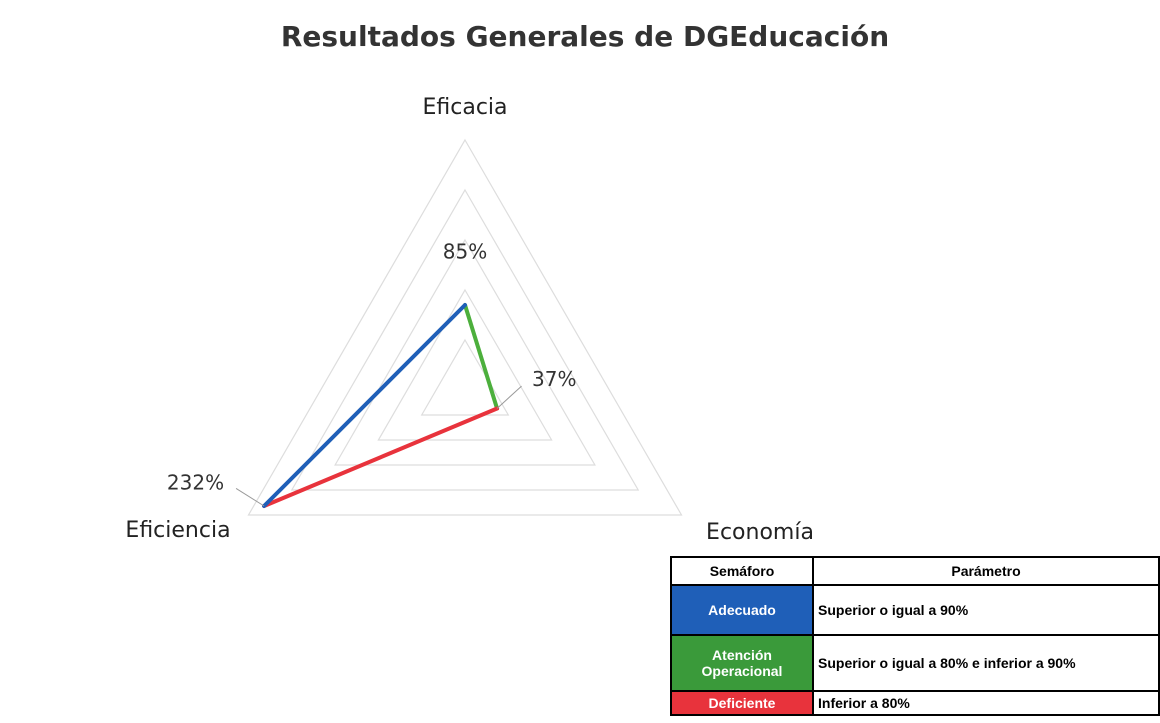  Describe the element at coordinates (554, 379) in the screenshot. I see `data-label: 37%` at that location.